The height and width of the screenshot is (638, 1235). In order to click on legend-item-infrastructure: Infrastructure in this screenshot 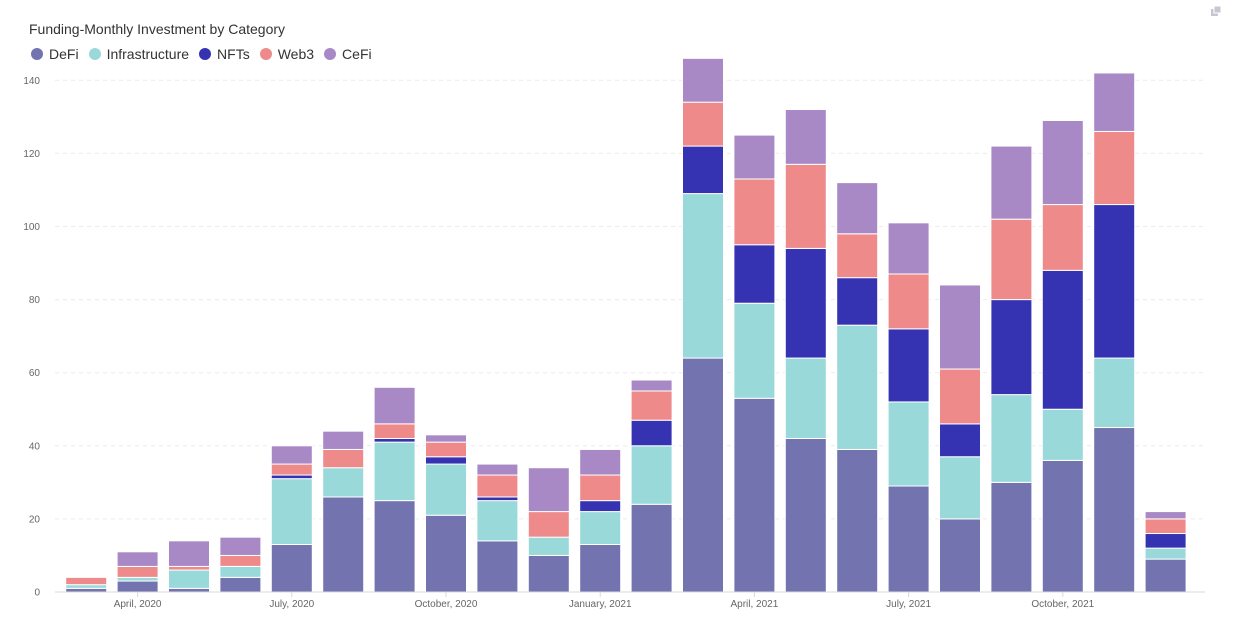, I will do `click(138, 54)`.